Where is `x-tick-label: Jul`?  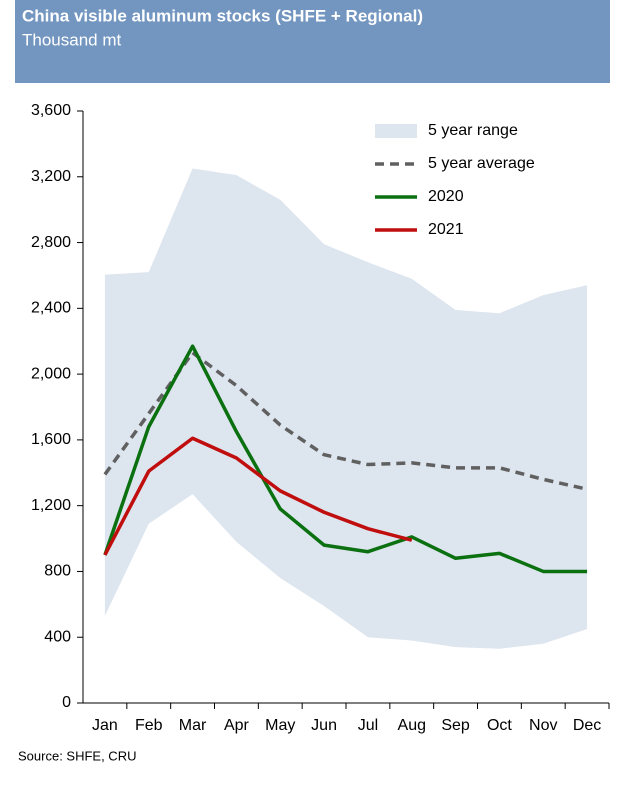
x-tick-label: Jul is located at coordinates (368, 725).